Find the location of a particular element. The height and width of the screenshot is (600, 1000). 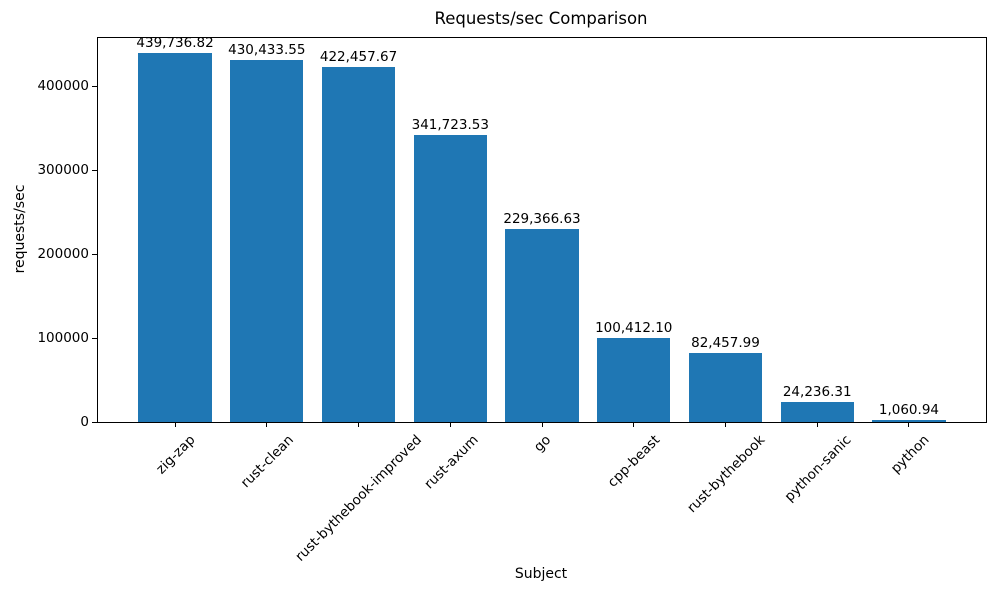

x-tick-label-zig-zap: zig-zap is located at coordinates (176, 455).